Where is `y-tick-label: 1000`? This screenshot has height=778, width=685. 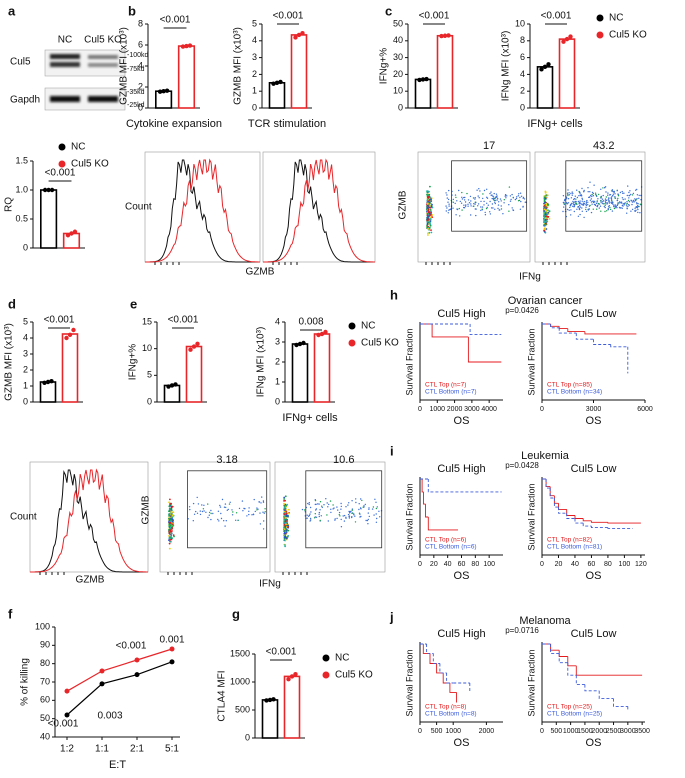 y-tick-label: 1000 is located at coordinates (240, 681).